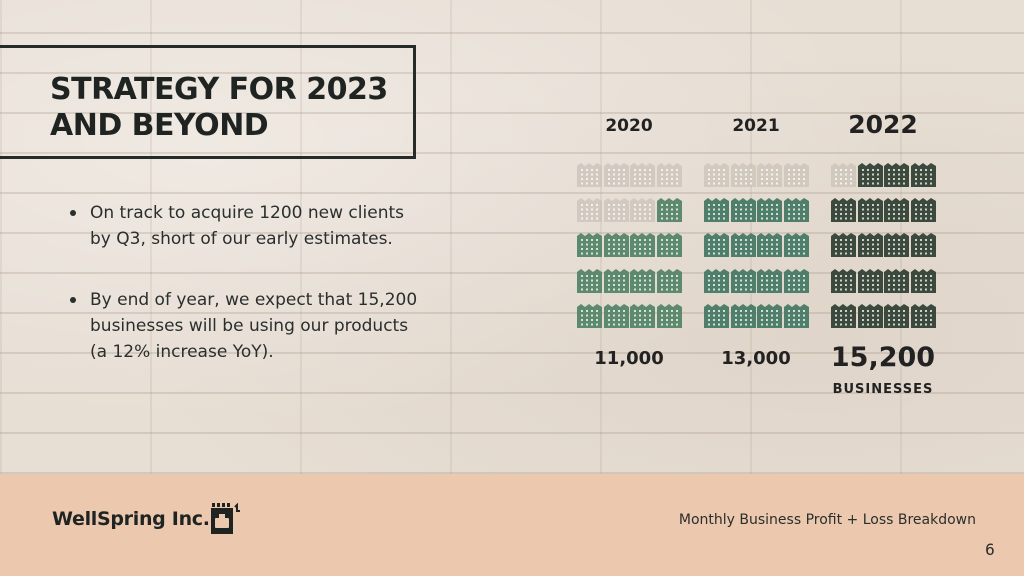  What do you see at coordinates (629, 358) in the screenshot?
I see `value-label-2020: 11,000` at bounding box center [629, 358].